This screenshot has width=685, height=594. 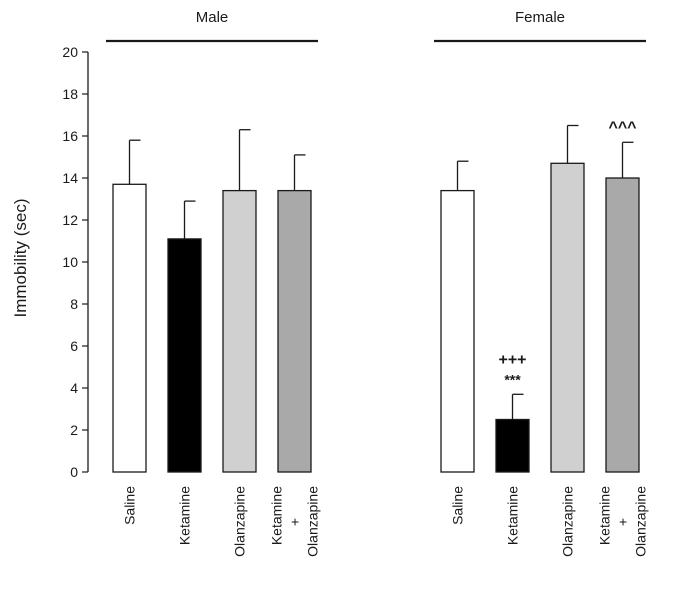 I want to click on y-tick-label: 16, so click(x=70, y=136).